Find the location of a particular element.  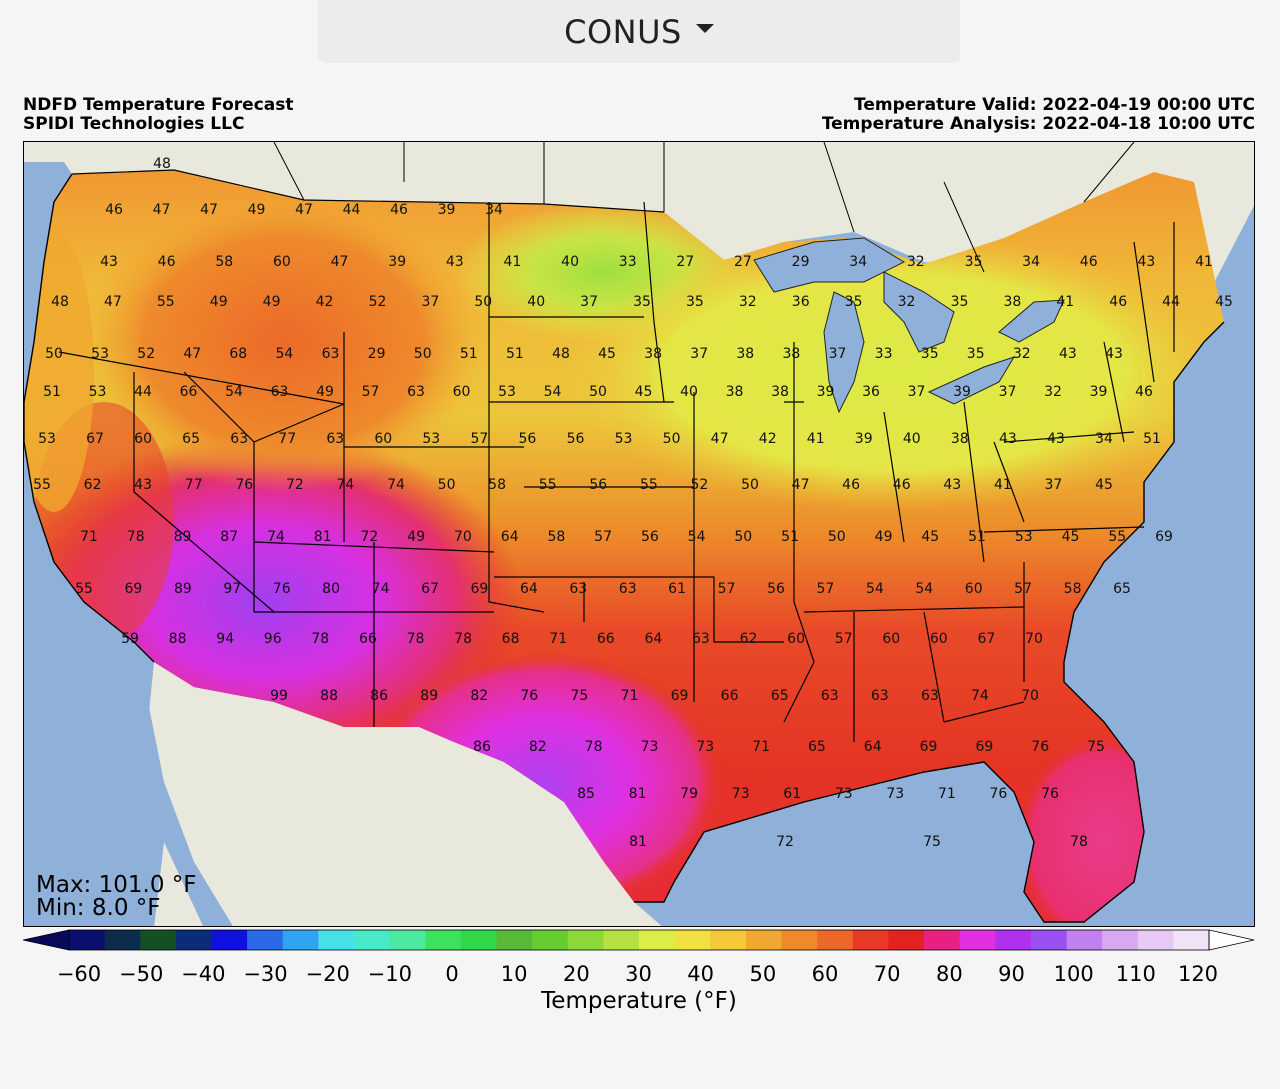

region-selector-dropdown: CONUS is located at coordinates (639, 31).